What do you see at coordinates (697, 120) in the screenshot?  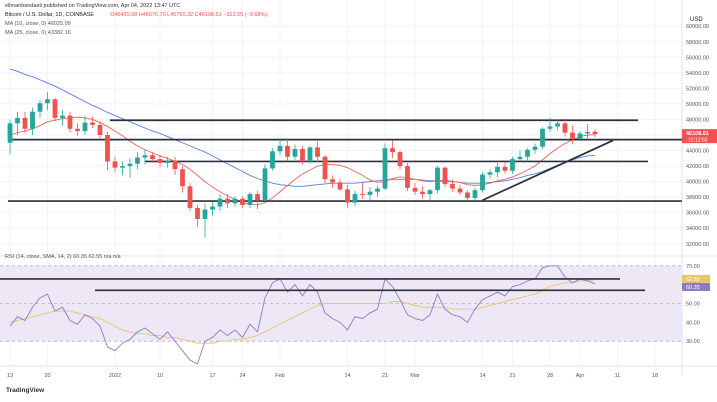 I see `price-tick-label: 48000.00` at bounding box center [697, 120].